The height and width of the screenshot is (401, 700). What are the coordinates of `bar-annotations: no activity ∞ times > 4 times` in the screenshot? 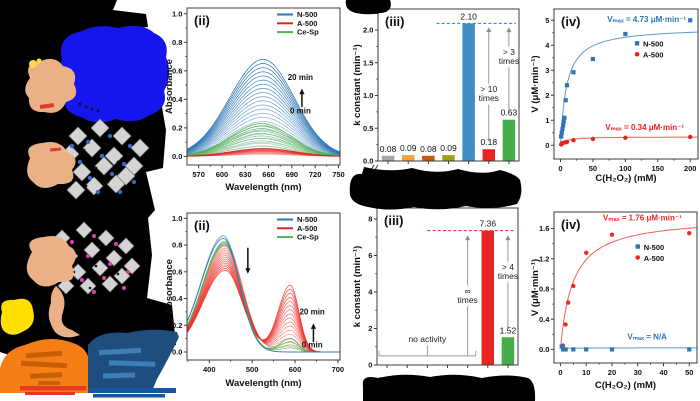 It's located at (450, 296).